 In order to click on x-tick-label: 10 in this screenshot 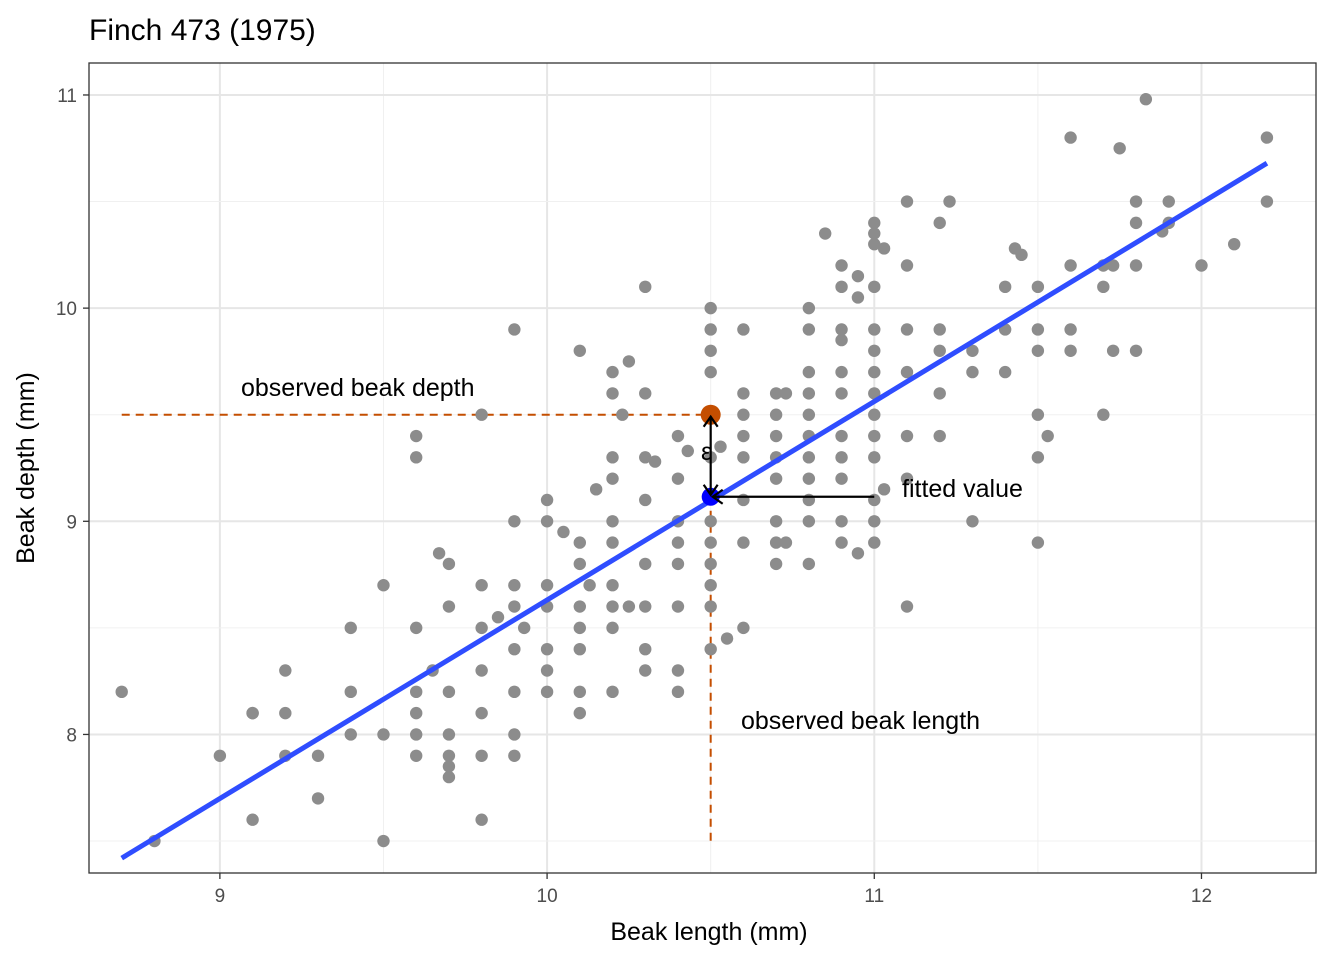, I will do `click(547, 896)`.